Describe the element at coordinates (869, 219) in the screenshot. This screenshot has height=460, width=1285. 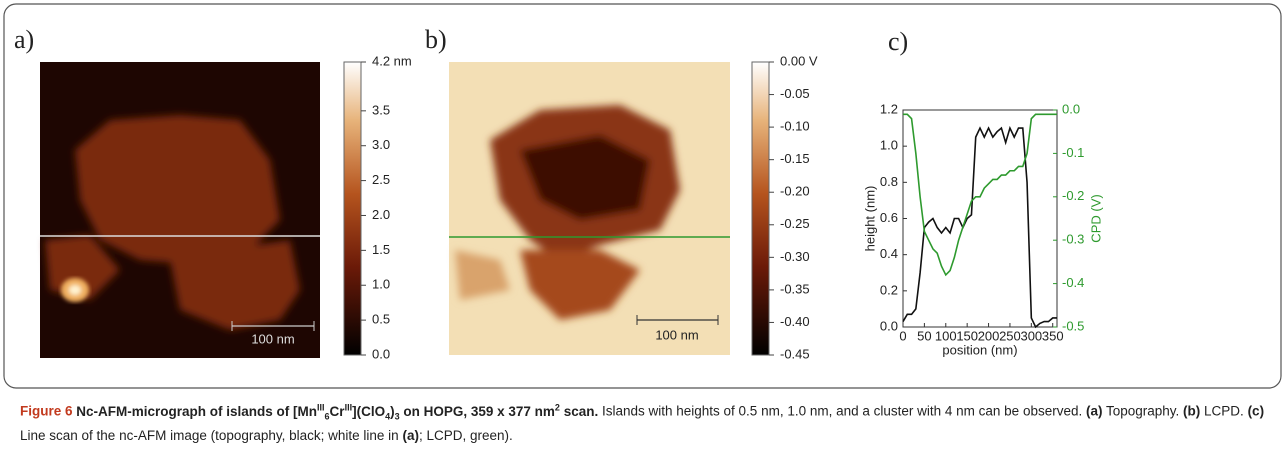
I see `y-axis-label: height (nm)` at that location.